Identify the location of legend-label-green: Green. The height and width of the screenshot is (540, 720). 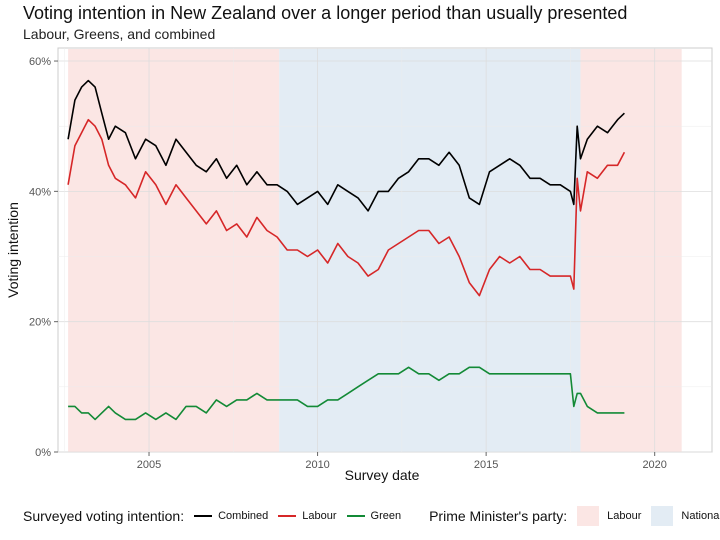
(386, 516).